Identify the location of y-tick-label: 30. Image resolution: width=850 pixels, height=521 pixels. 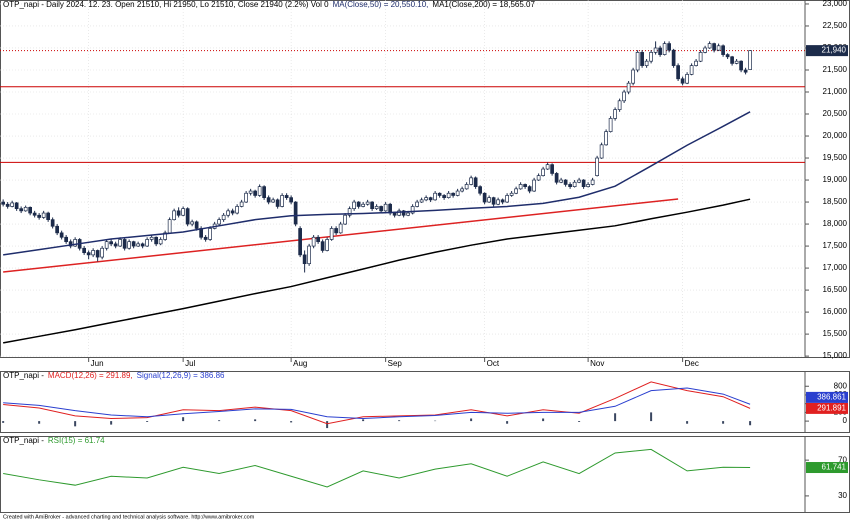
(842, 495).